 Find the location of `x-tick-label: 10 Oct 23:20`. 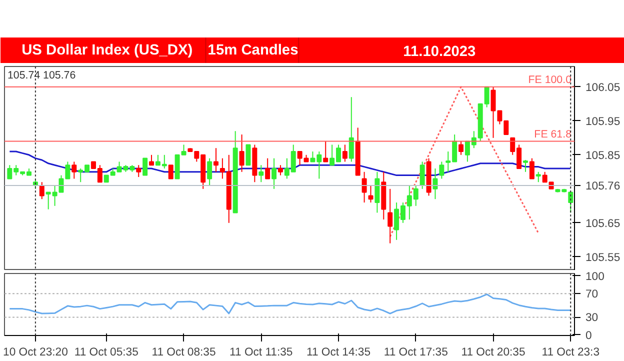

x-tick-label: 10 Oct 23:20 is located at coordinates (35, 352).